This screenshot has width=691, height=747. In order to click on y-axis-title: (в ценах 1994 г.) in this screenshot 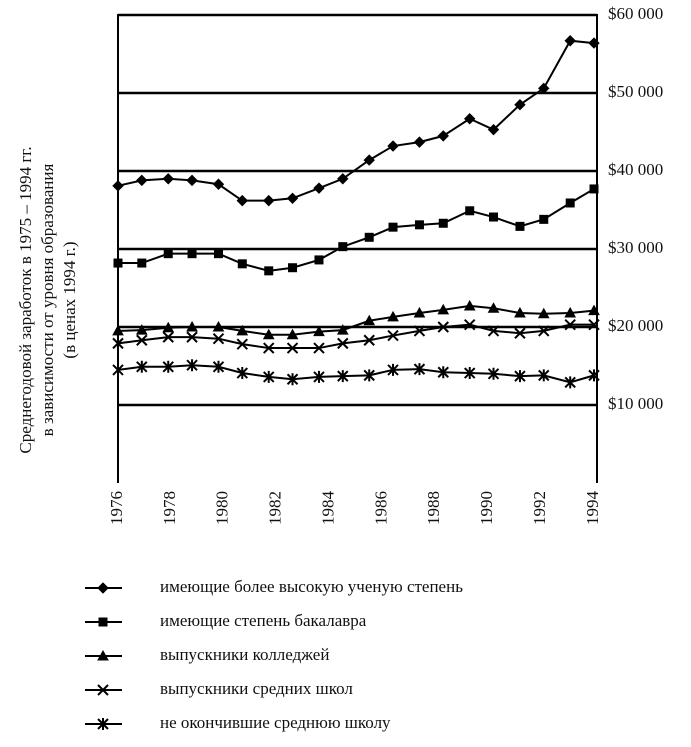, I will do `click(69, 299)`.